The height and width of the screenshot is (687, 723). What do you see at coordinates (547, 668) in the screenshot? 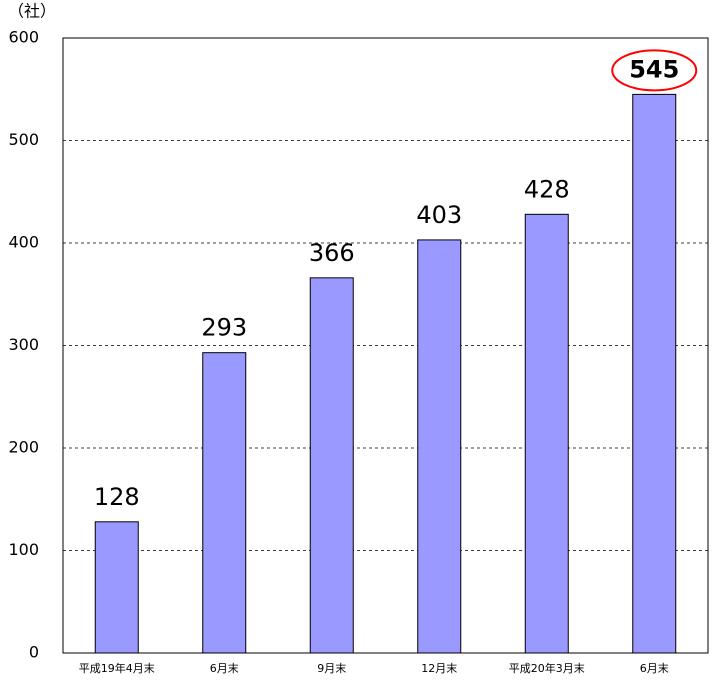
I see `x-tick-label: 平成20年3月末` at bounding box center [547, 668].